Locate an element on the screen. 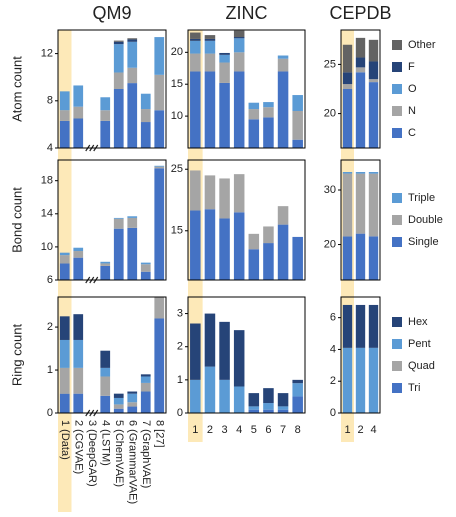 The image size is (456, 517). x-tick-label: 6 is located at coordinates (268, 430).